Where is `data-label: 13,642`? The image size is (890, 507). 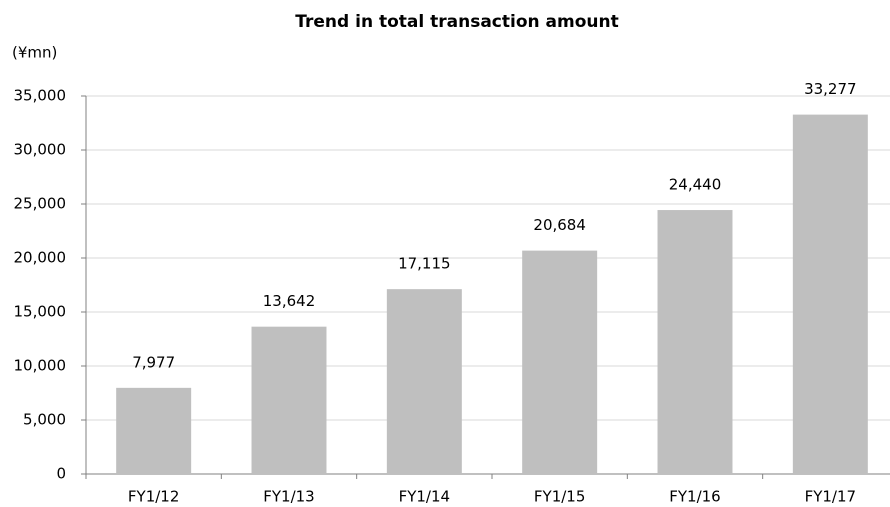
data-label: 13,642 is located at coordinates (289, 301).